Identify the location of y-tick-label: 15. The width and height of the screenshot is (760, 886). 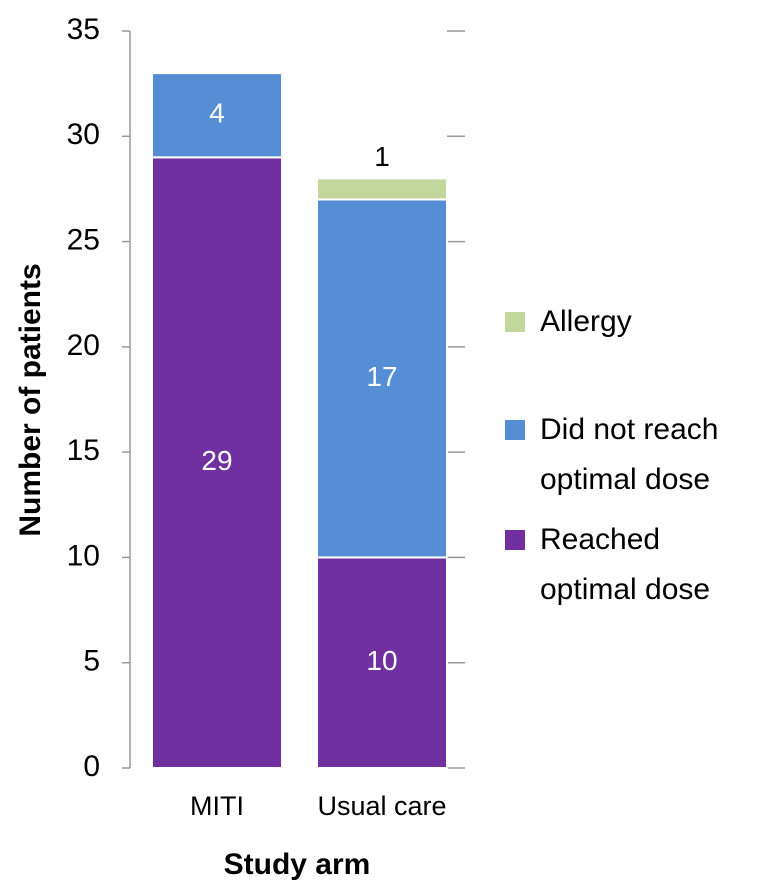
(83, 450).